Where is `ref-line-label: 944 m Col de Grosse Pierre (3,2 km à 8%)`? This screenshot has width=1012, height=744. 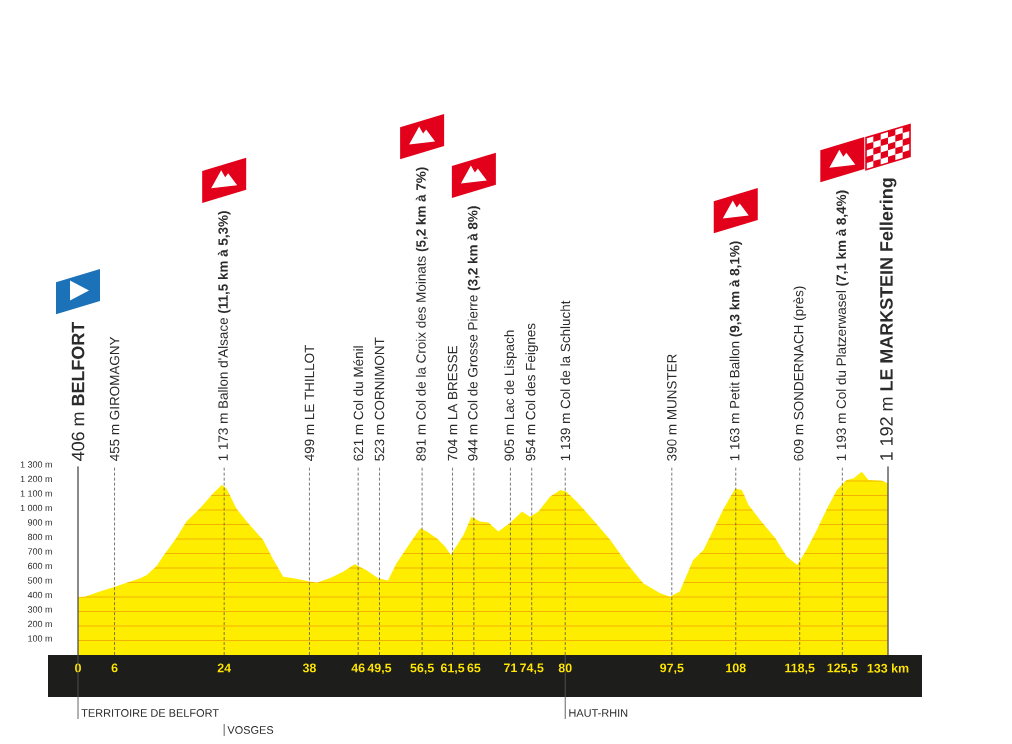
ref-line-label: 944 m Col de Grosse Pierre (3,2 km à 8%) is located at coordinates (474, 333).